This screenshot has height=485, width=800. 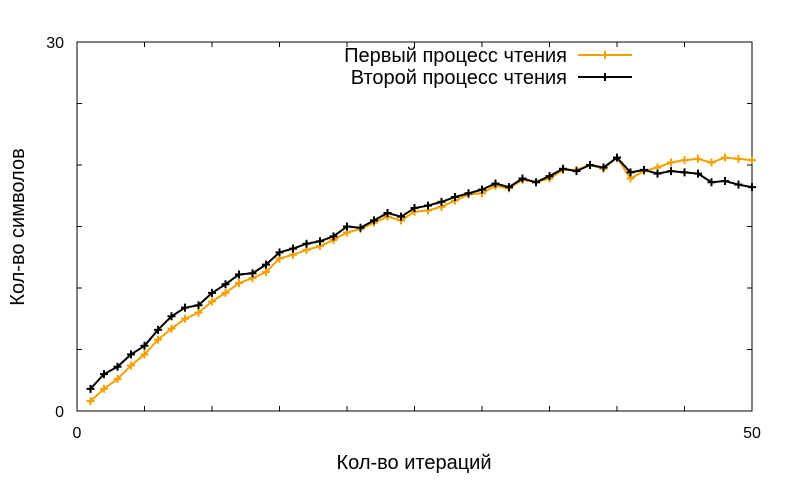 I want to click on legend-label: Второй процесс чтения, so click(x=459, y=78).